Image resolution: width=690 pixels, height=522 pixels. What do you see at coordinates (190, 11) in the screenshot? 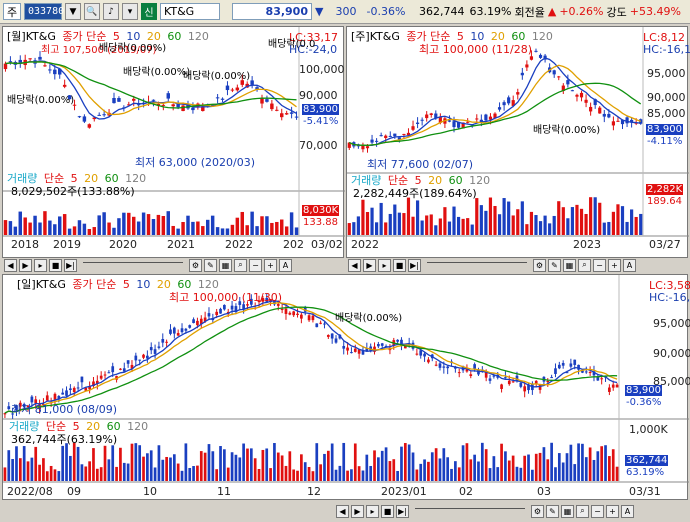
I see `stock-name-field: KT&G` at bounding box center [190, 11].